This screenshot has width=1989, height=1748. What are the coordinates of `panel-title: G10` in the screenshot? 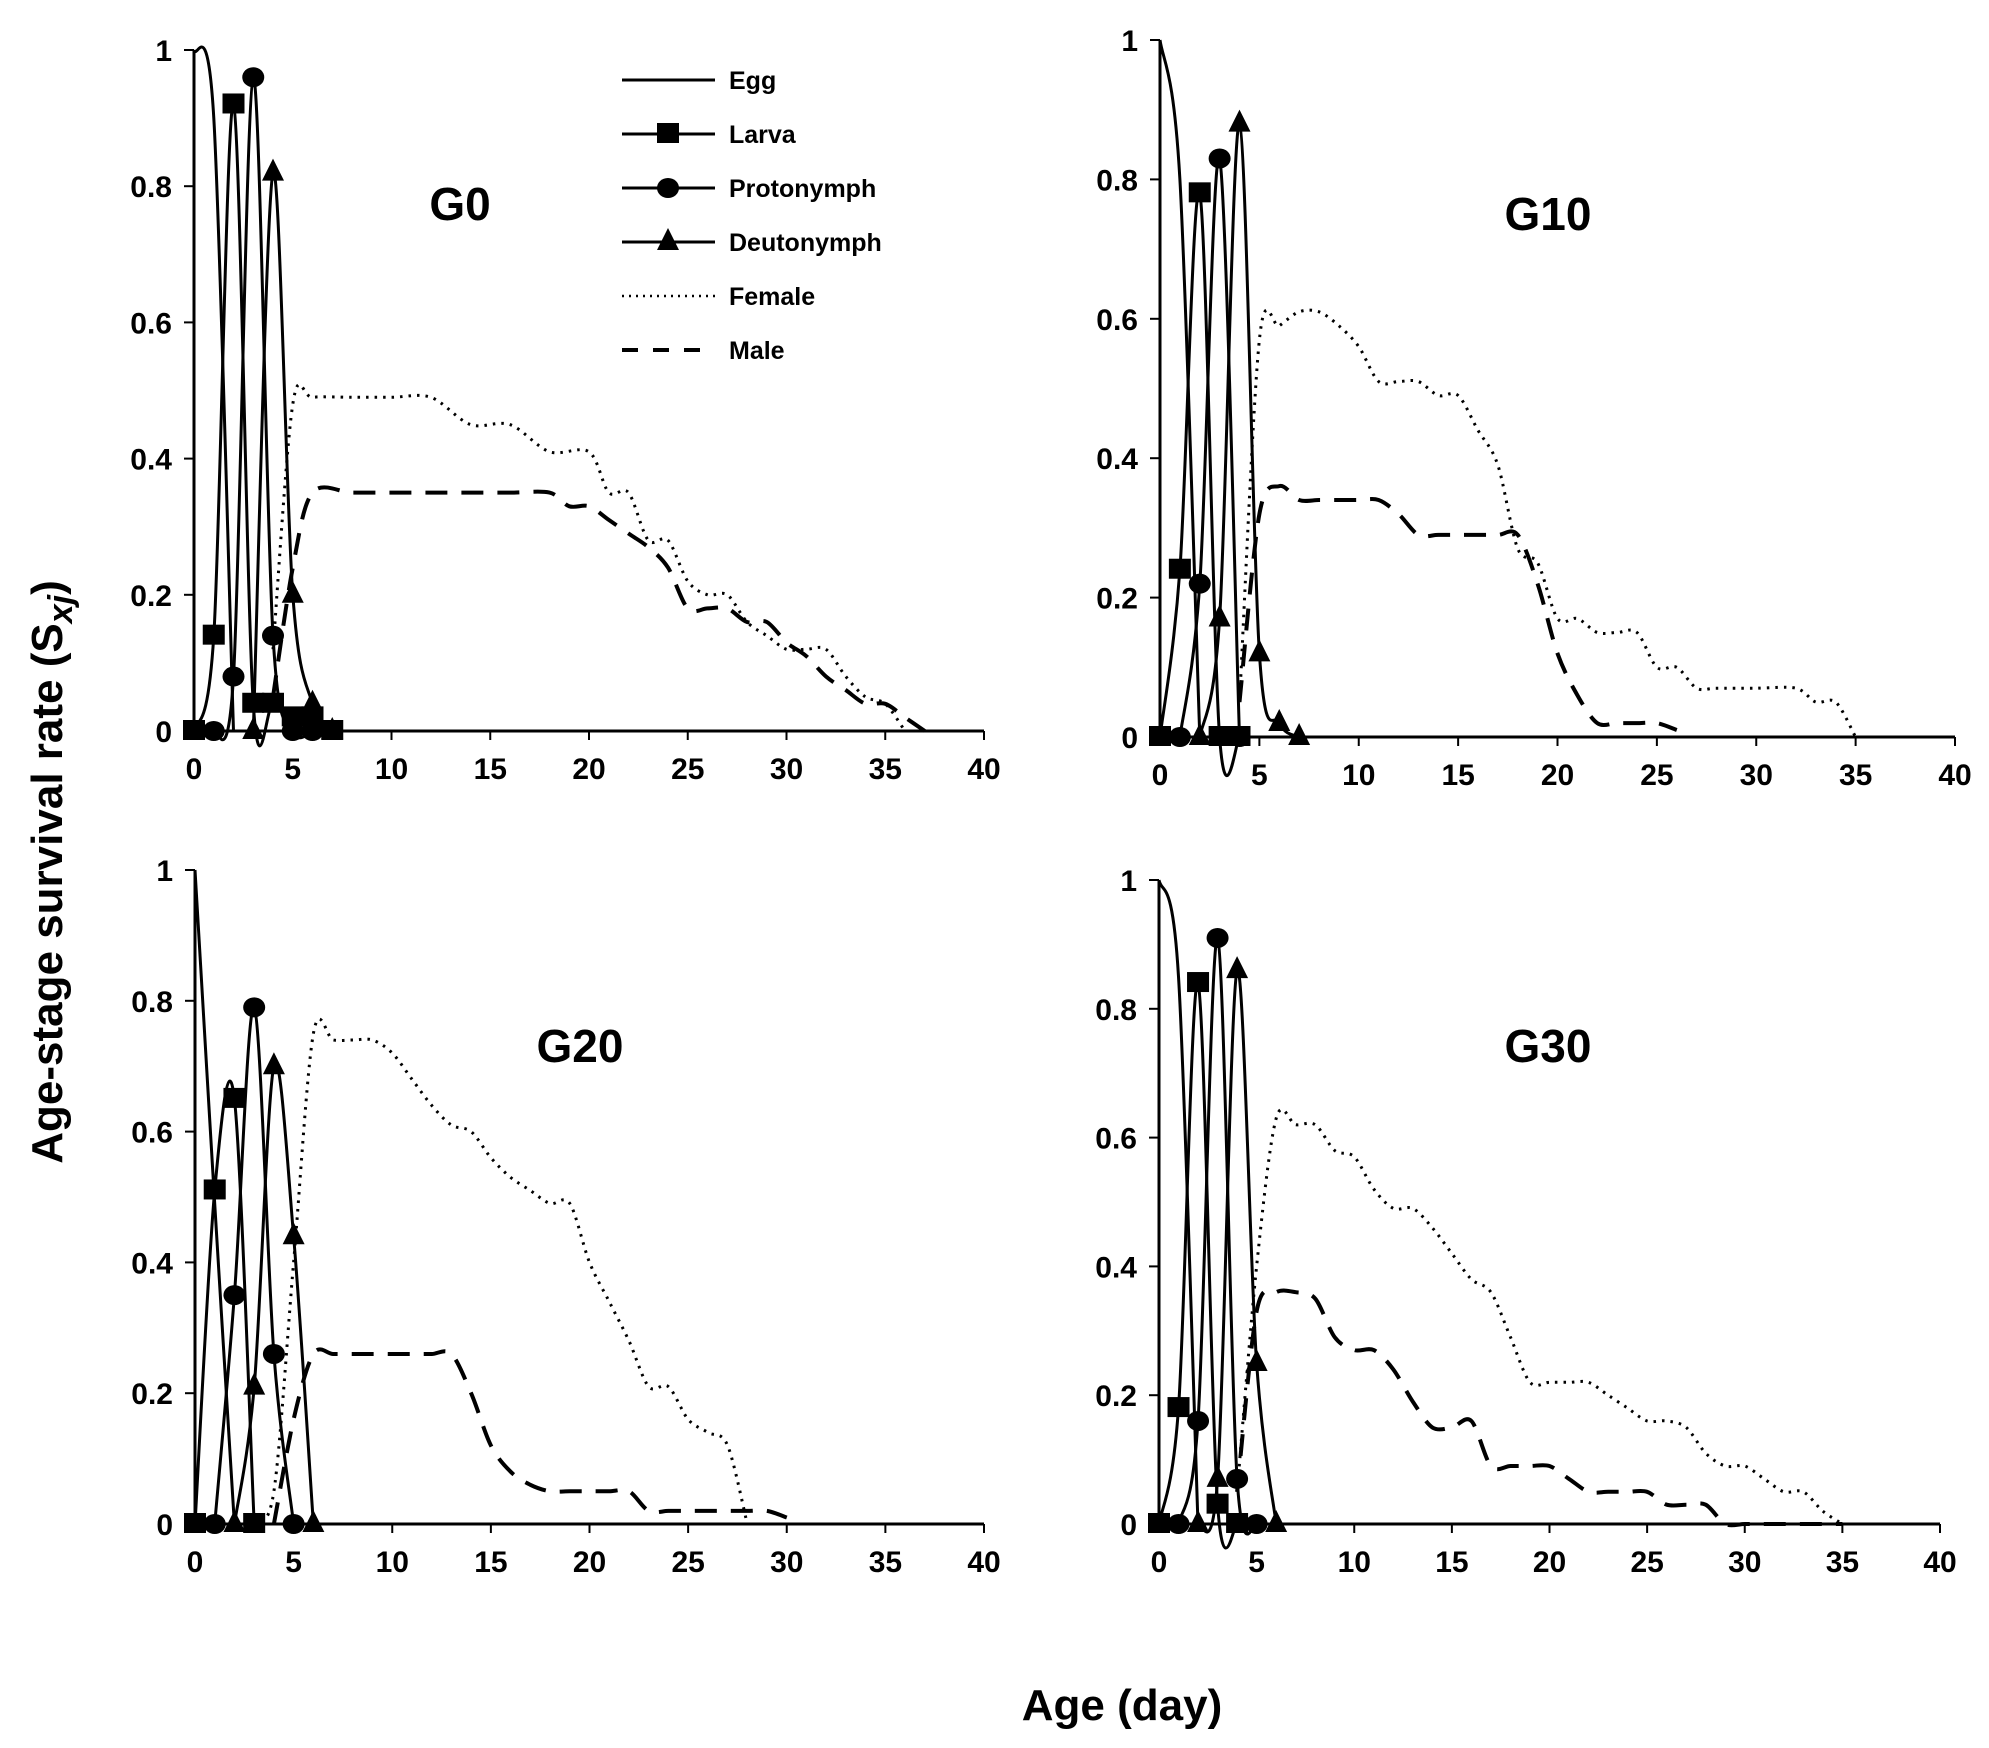 It's located at (1548, 214).